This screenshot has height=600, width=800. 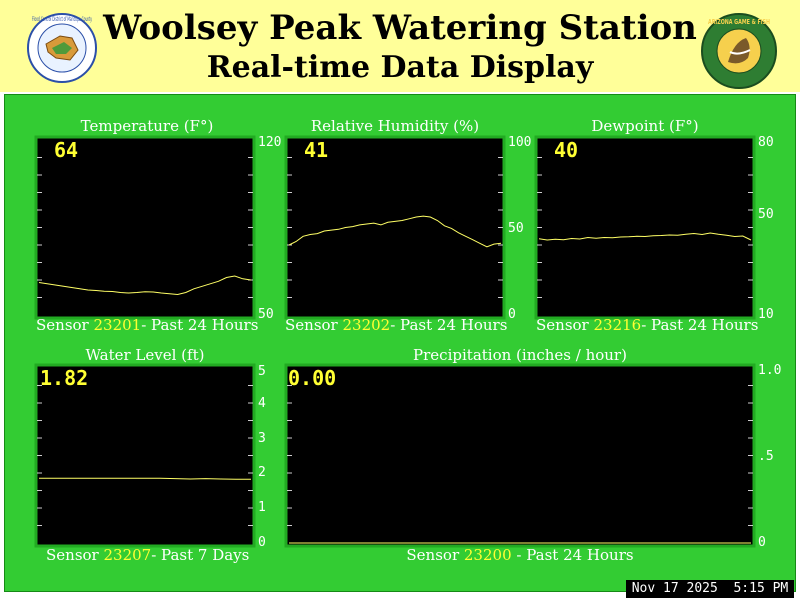 I want to click on humidity-current-value: 41, so click(x=316, y=150).